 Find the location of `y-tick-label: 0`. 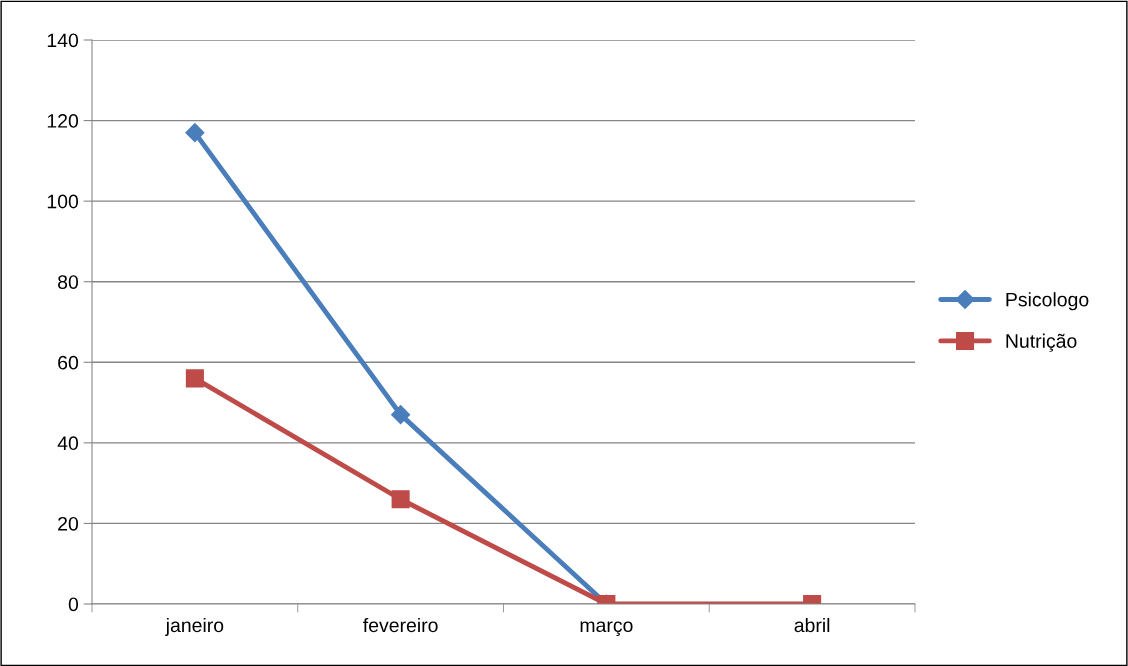

y-tick-label: 0 is located at coordinates (73, 604).